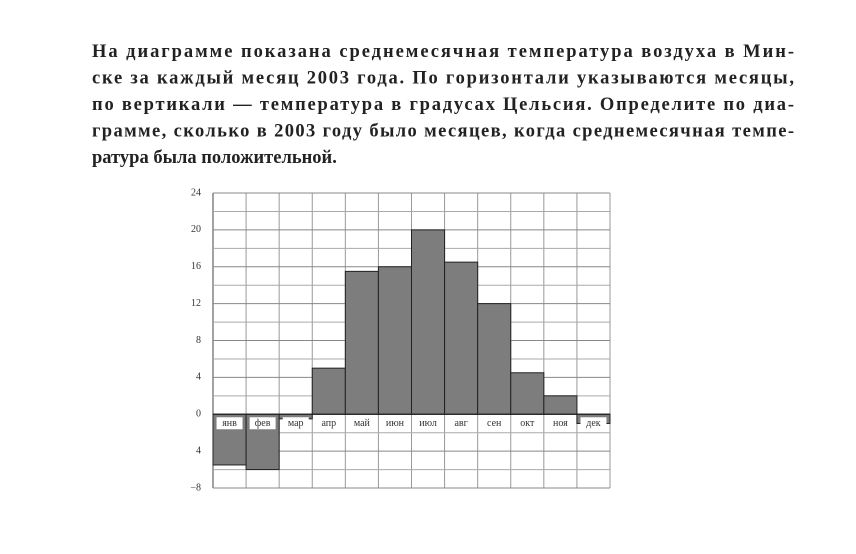 This screenshot has height=554, width=856. What do you see at coordinates (196, 266) in the screenshot?
I see `y-tick-label: 16` at bounding box center [196, 266].